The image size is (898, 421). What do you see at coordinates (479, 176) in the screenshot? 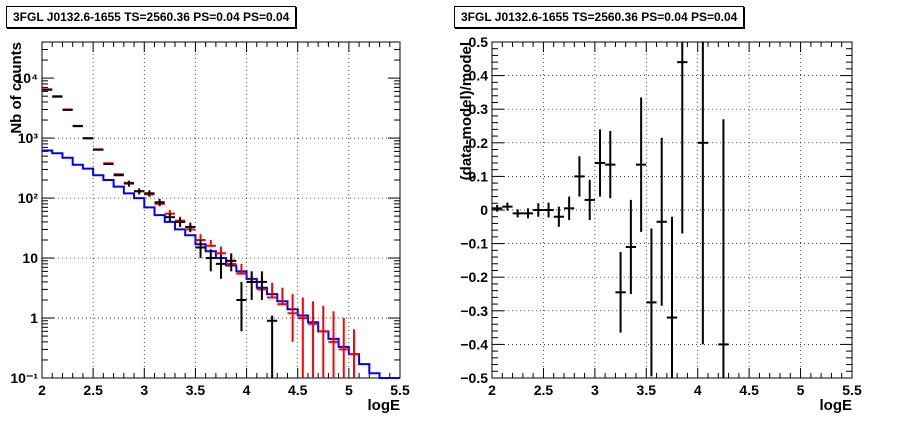
I see `y-tick-label: 0.1` at bounding box center [479, 176].